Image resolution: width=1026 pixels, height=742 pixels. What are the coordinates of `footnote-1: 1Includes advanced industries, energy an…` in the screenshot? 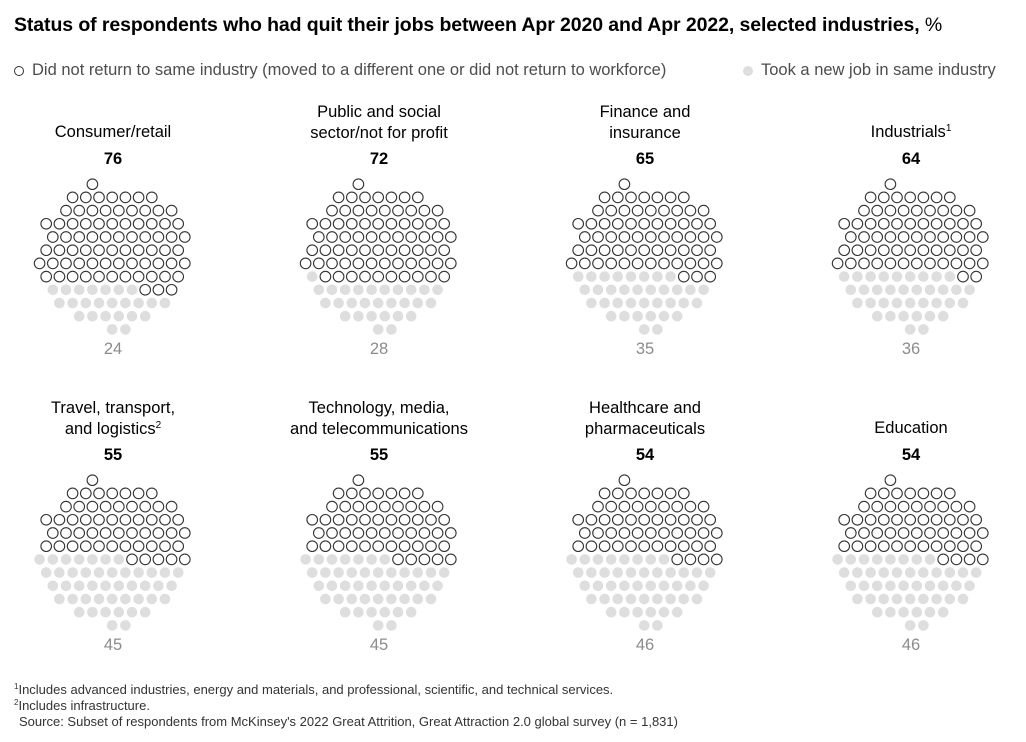 It's located at (314, 689).